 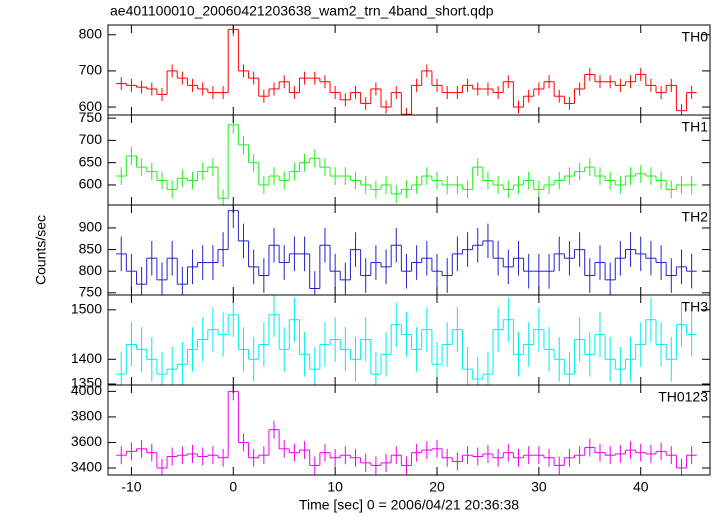 What do you see at coordinates (91, 161) in the screenshot?
I see `y-tick-label: 650` at bounding box center [91, 161].